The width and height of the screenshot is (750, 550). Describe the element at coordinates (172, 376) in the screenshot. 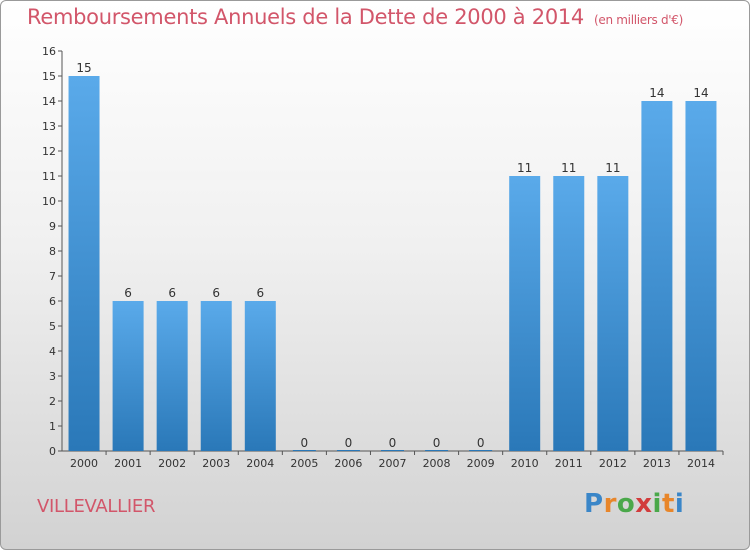

I see `bar-2002` at that location.